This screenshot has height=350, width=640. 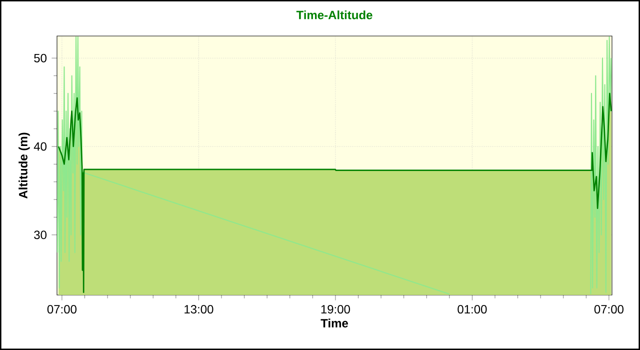 What do you see at coordinates (601, 165) in the screenshot?
I see `line-series` at bounding box center [601, 165].